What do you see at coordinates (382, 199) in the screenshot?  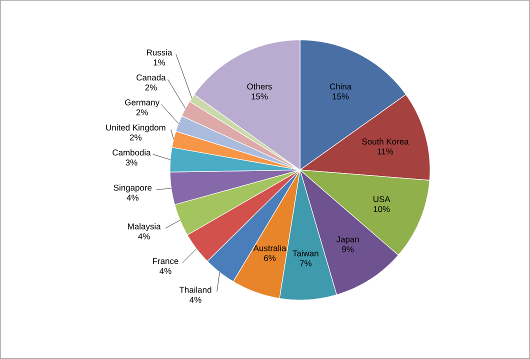 I see `slice-label: USA` at bounding box center [382, 199].